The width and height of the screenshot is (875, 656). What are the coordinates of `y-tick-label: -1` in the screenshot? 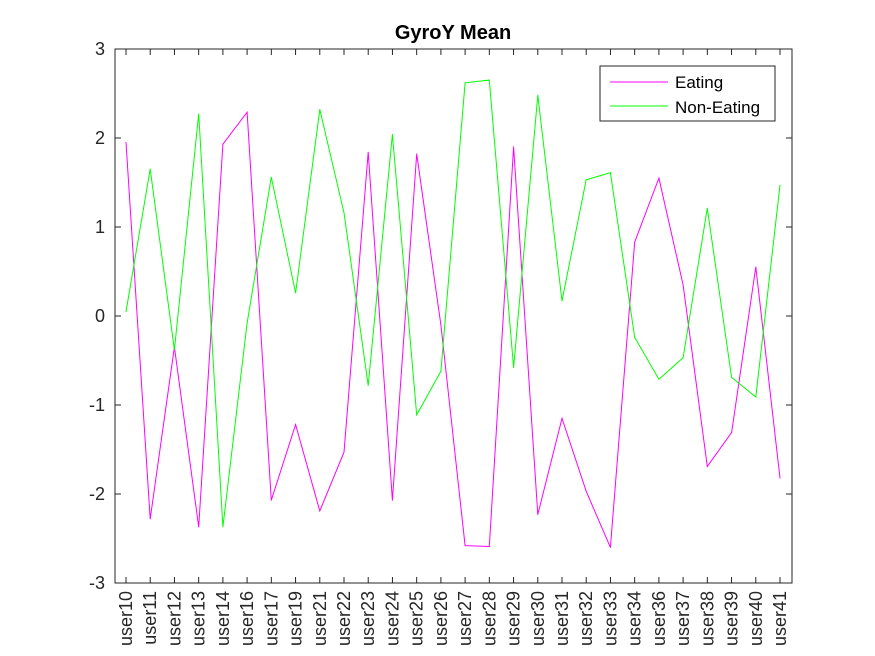 It's located at (97, 405).